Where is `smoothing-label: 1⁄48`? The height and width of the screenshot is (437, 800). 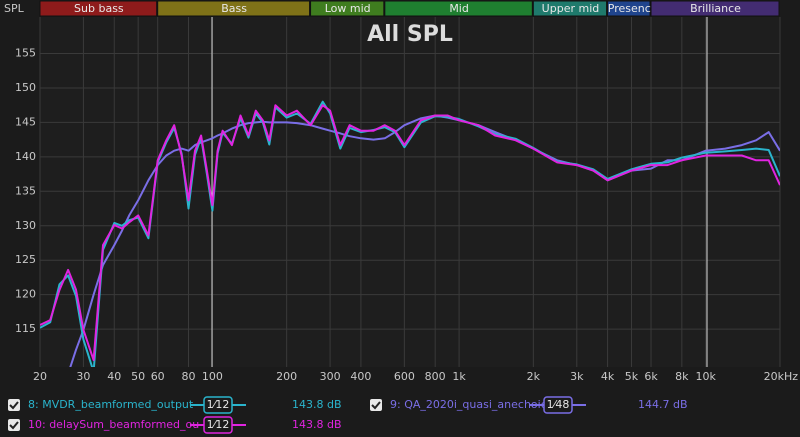
smoothing-label: 1⁄48 is located at coordinates (558, 404).